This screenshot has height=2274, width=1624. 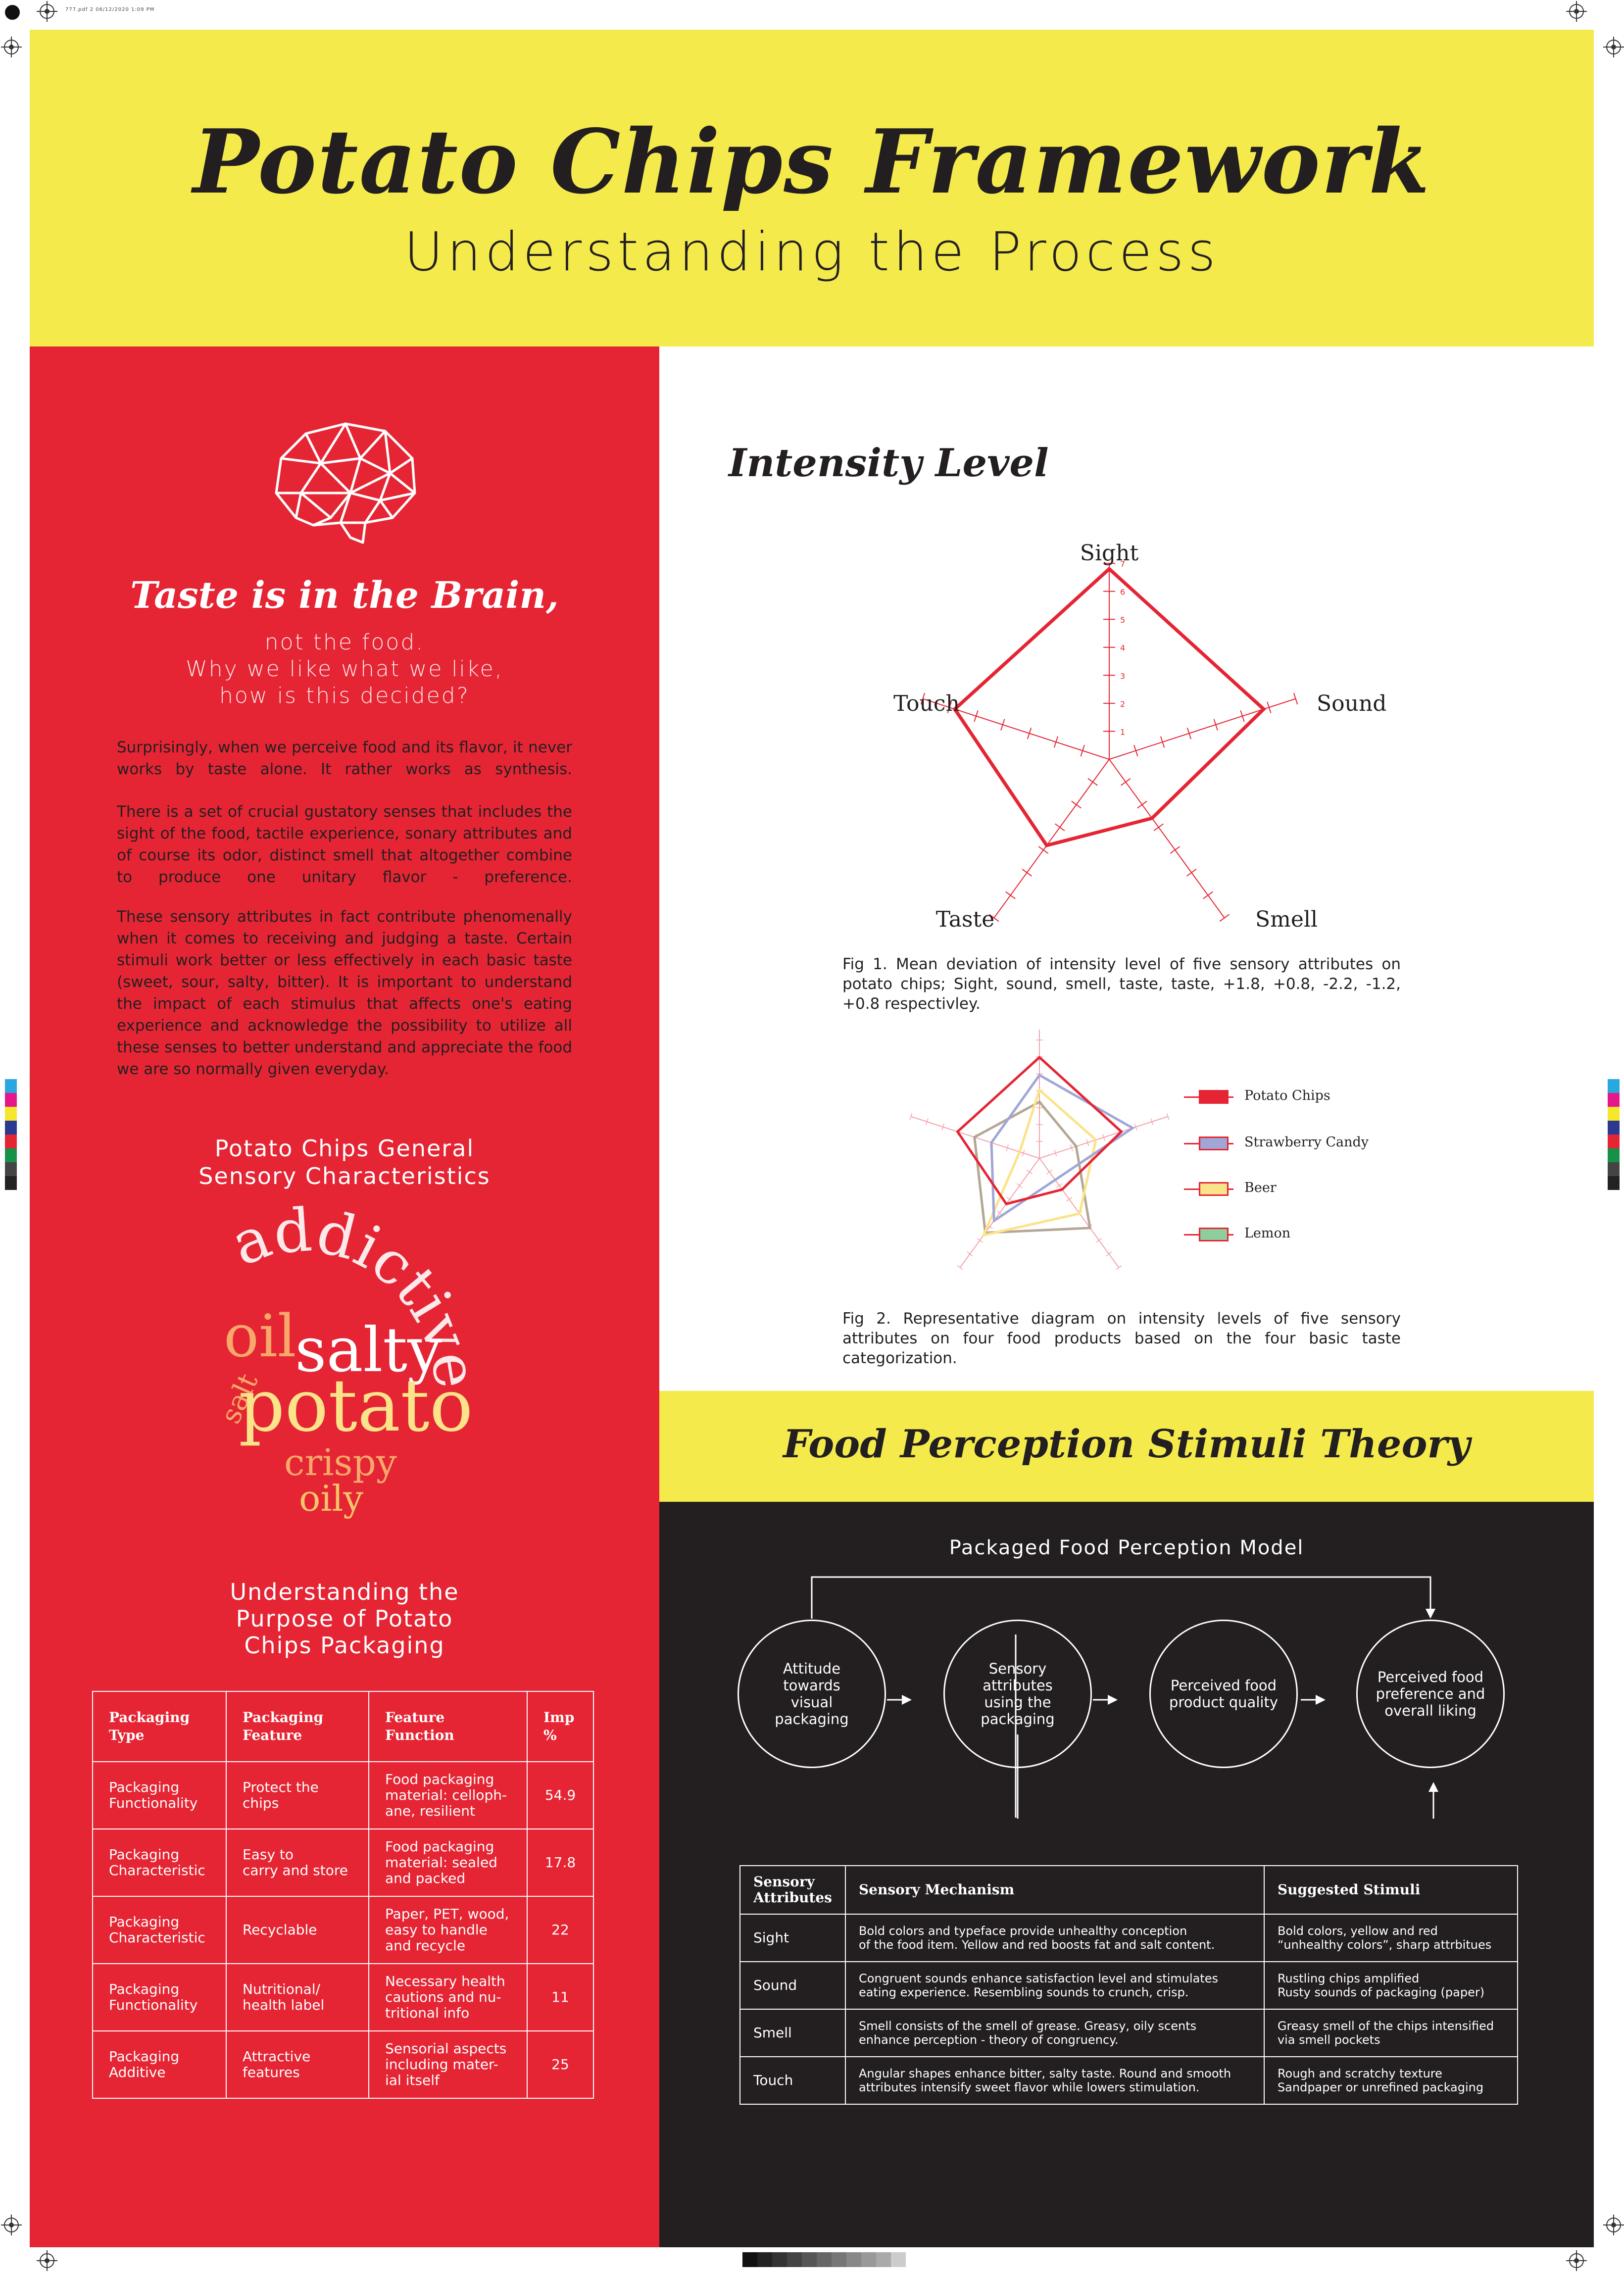 What do you see at coordinates (439, 1779) in the screenshot?
I see `table-cell-line: Food packaging` at bounding box center [439, 1779].